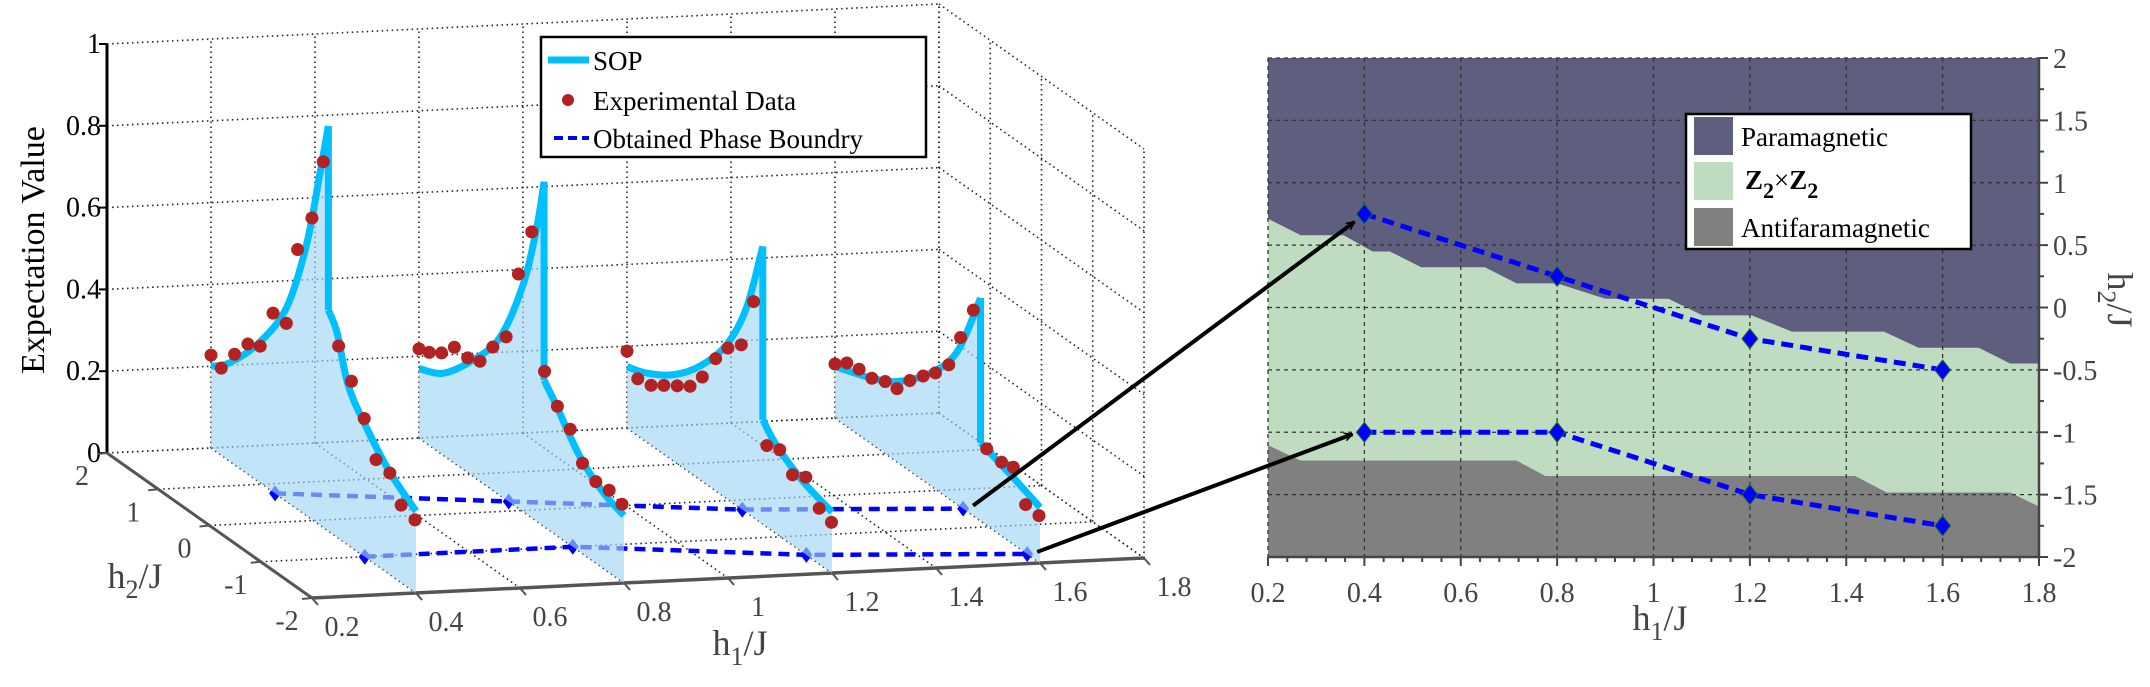  What do you see at coordinates (133, 512) in the screenshot?
I see `h2-tick-label: 1` at bounding box center [133, 512].